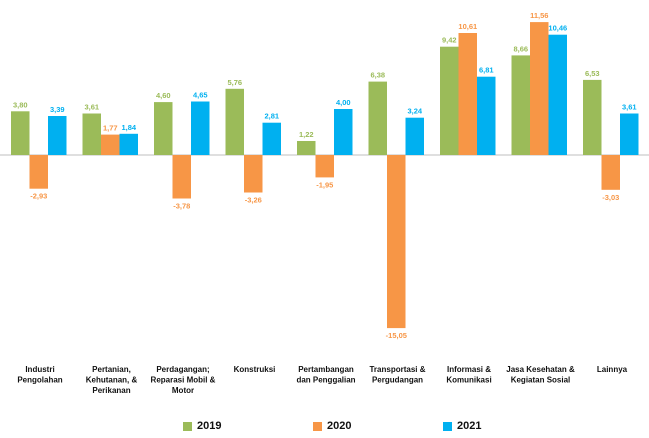 Image resolution: width=649 pixels, height=438 pixels. I want to click on category-label-3: Konstruksi, so click(255, 369).